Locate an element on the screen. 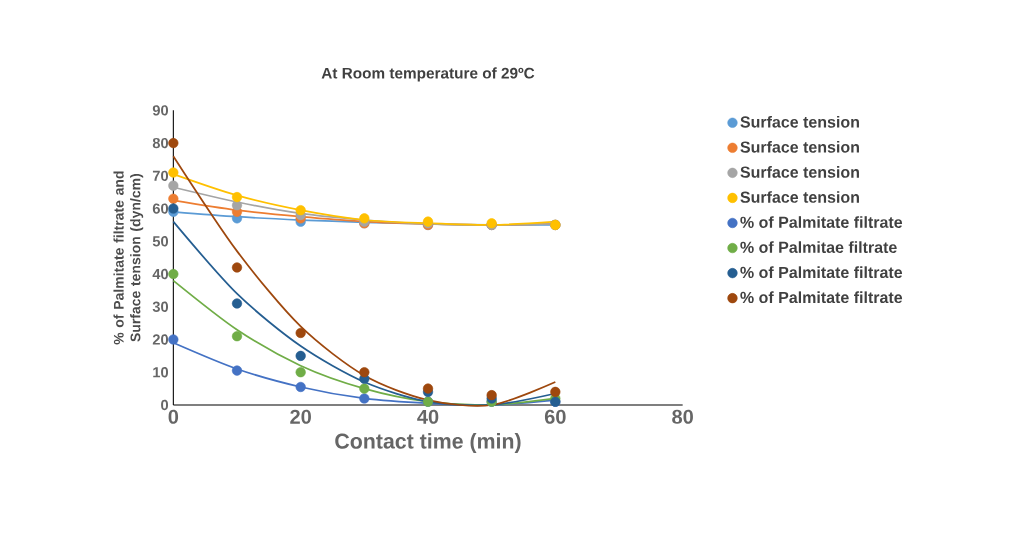 Image resolution: width=1024 pixels, height=549 pixels. y-tick-label: 90 is located at coordinates (160, 110).